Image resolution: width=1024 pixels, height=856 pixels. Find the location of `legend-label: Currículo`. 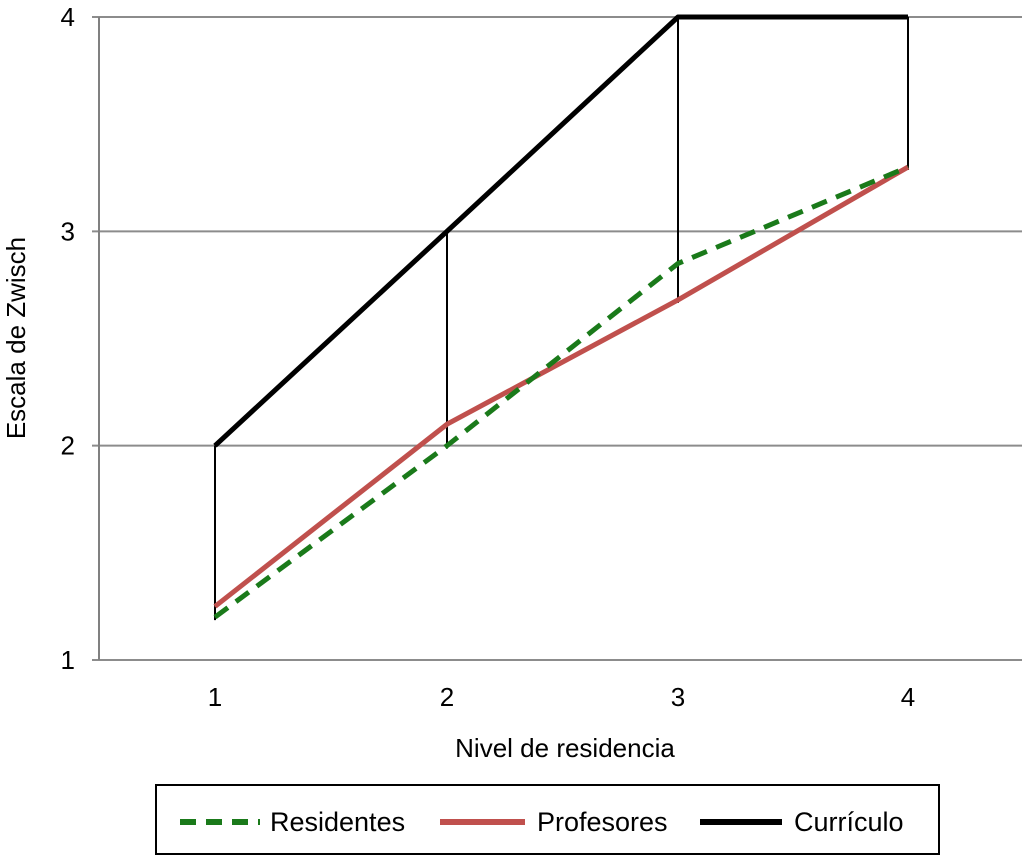

legend-label: Currículo is located at coordinates (849, 822).